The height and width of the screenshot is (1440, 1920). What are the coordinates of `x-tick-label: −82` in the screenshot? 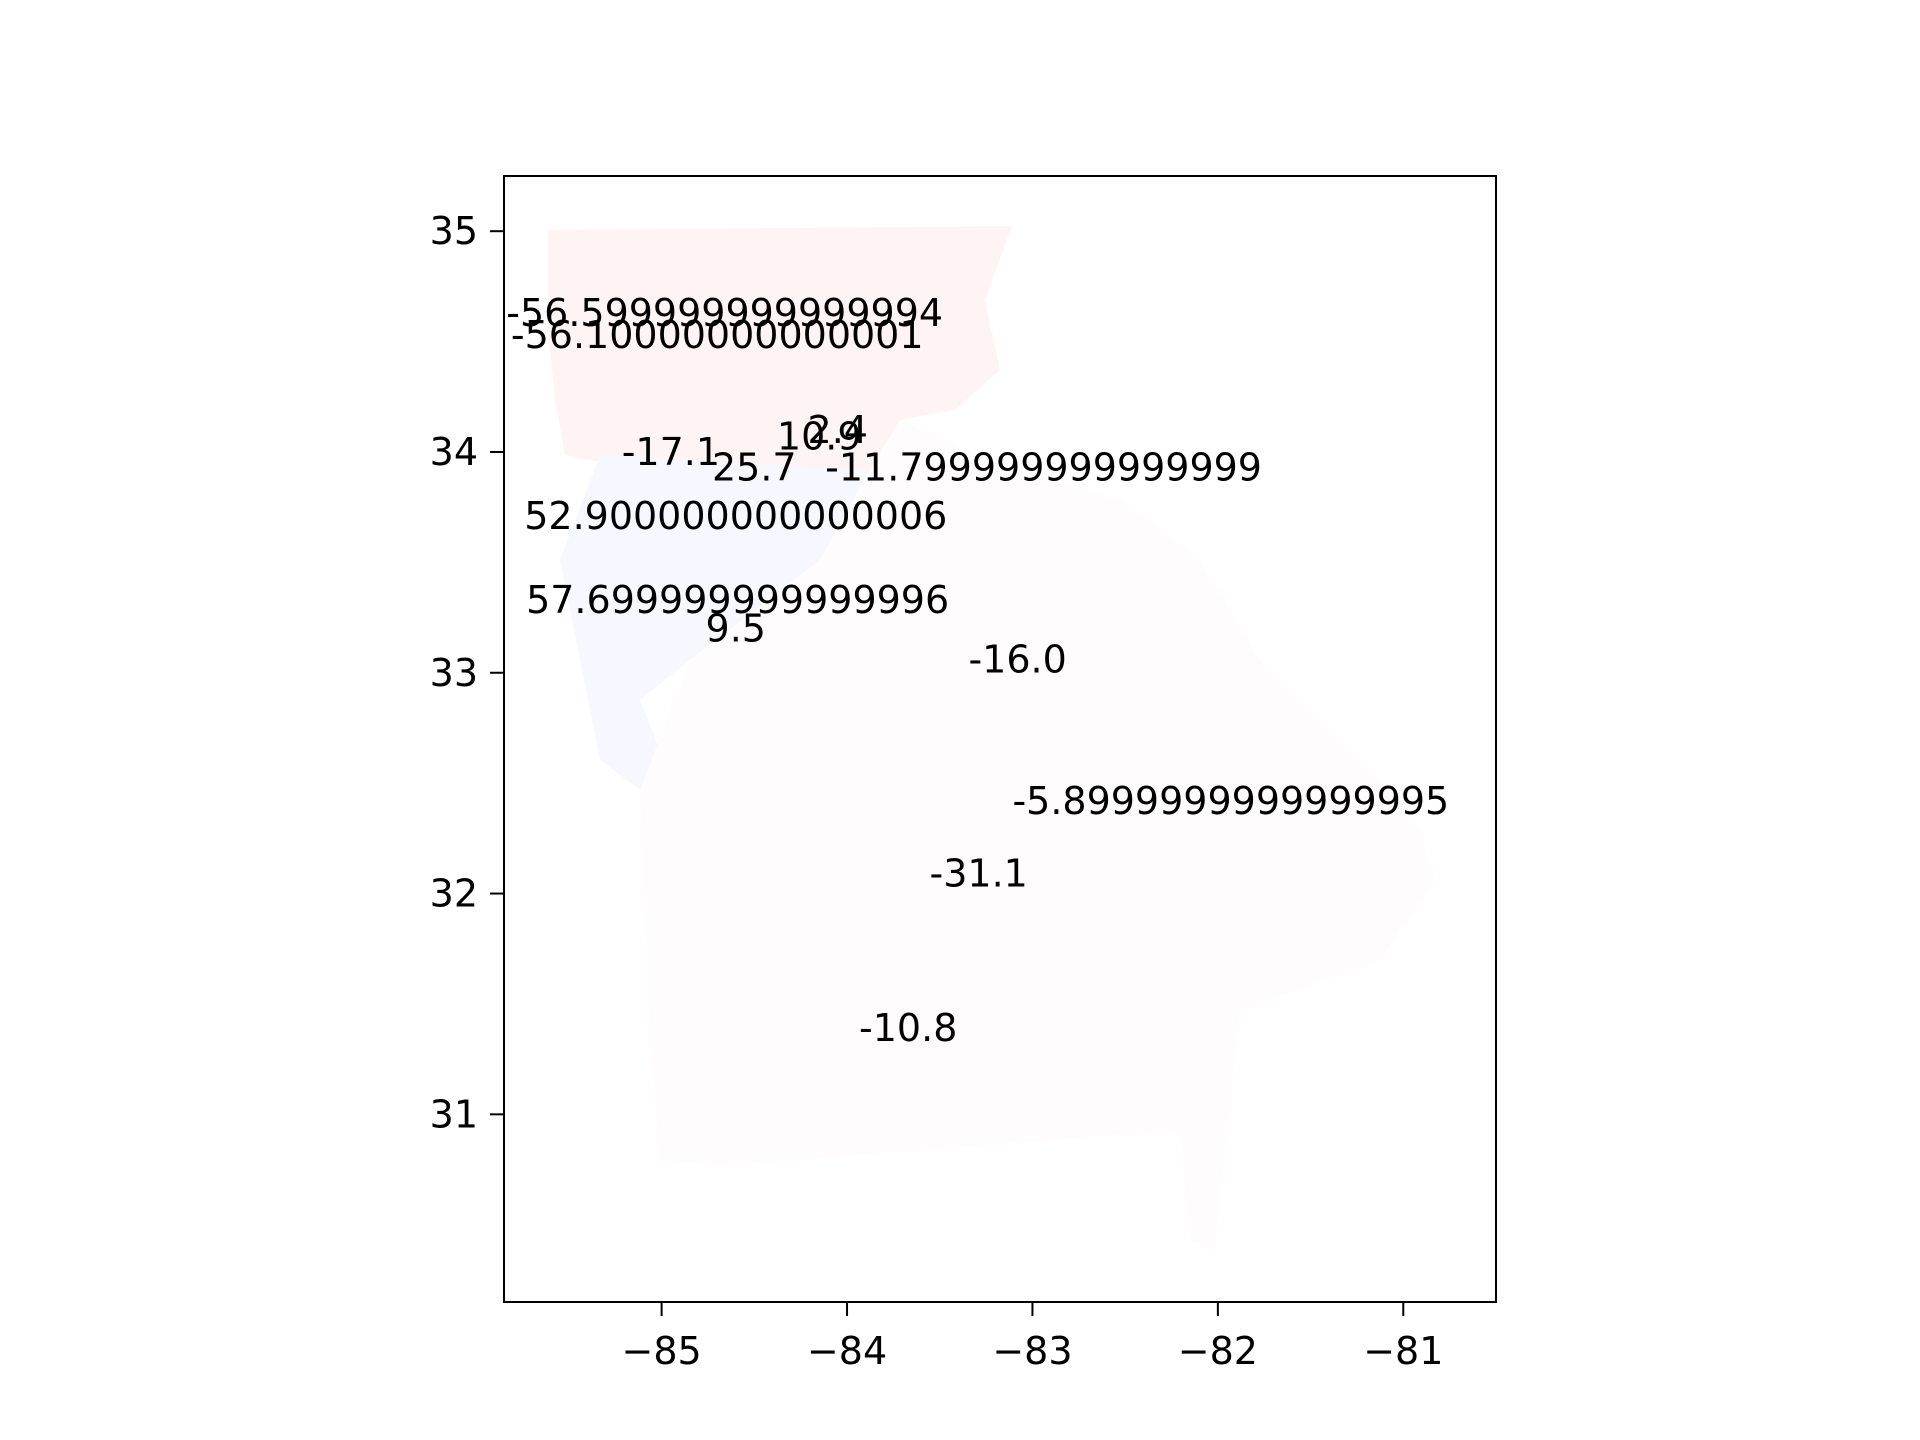 It's located at (1218, 1351).